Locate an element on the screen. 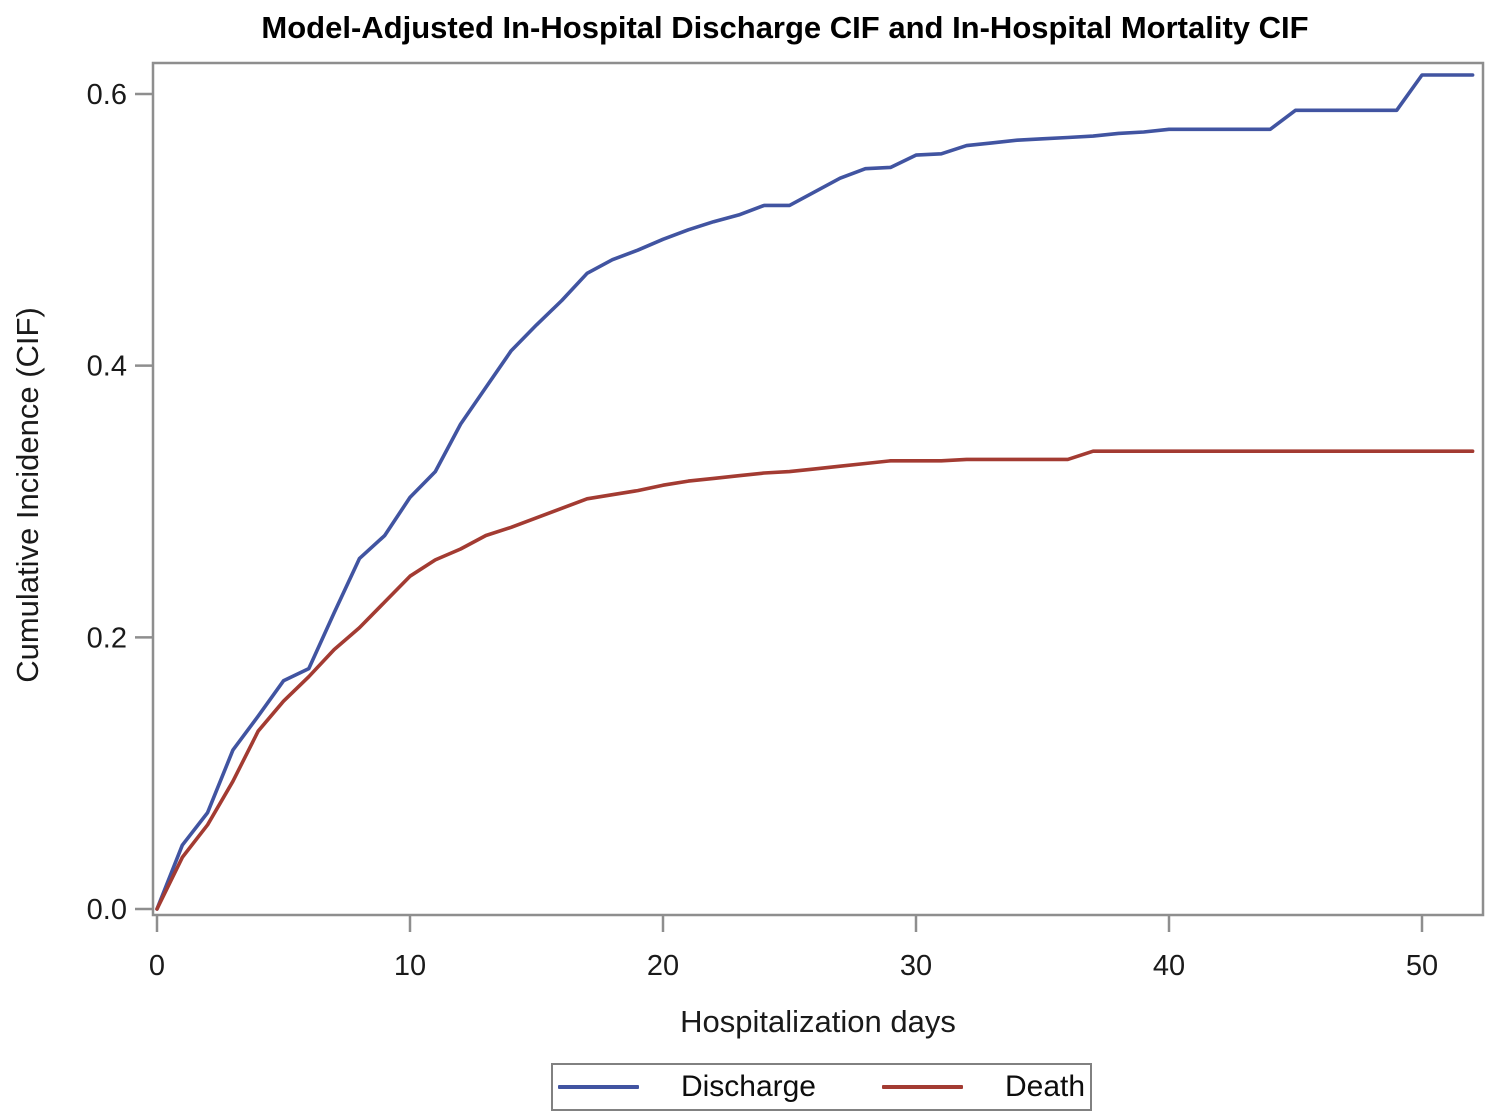 The width and height of the screenshot is (1499, 1118). discharge-line-swatch is located at coordinates (598, 1087).